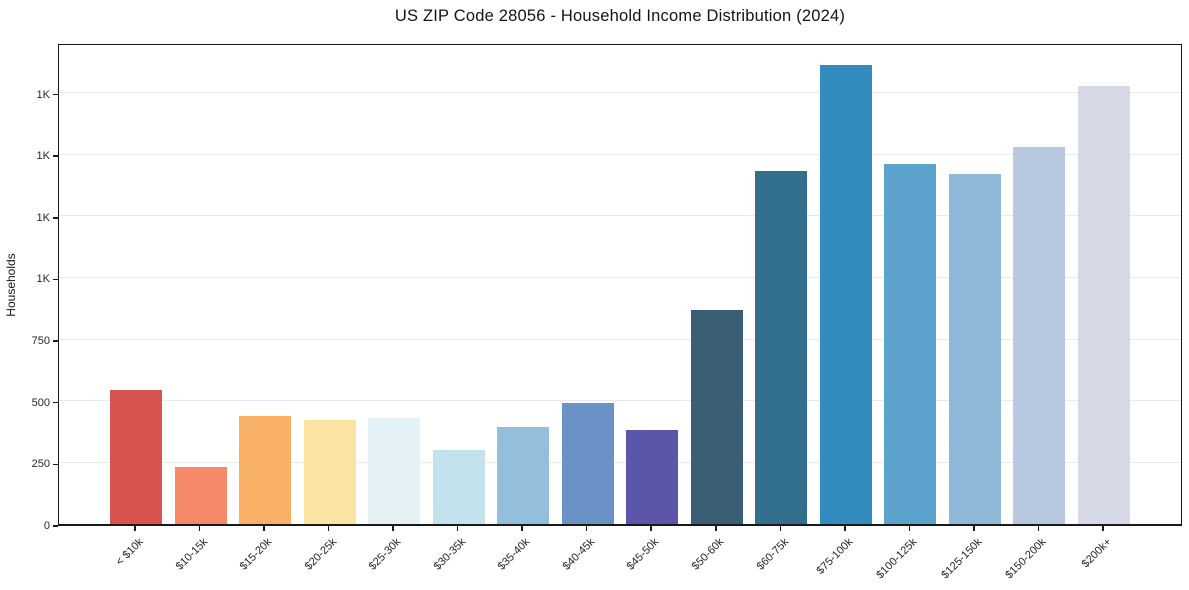  Describe the element at coordinates (40, 402) in the screenshot. I see `y-tick-label: 500` at that location.